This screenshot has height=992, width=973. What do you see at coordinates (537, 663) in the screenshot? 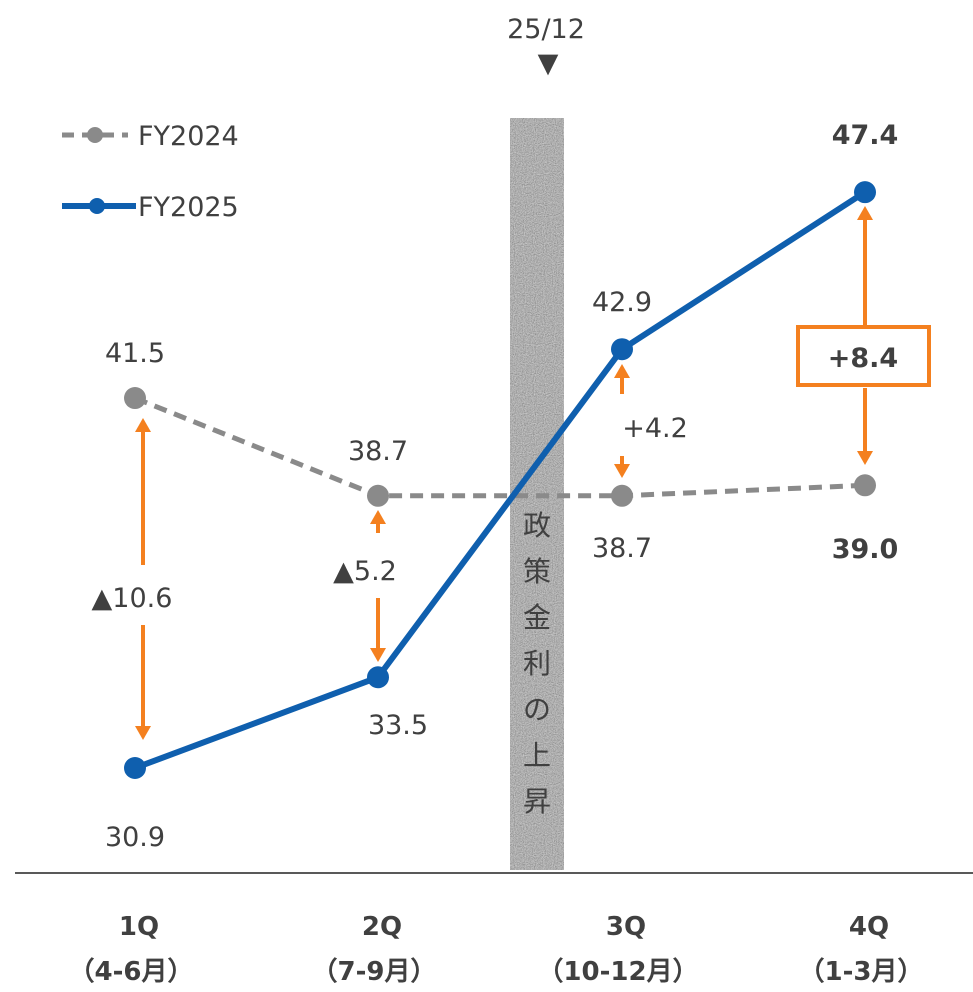
I see `event-band-char: 利` at bounding box center [537, 663].